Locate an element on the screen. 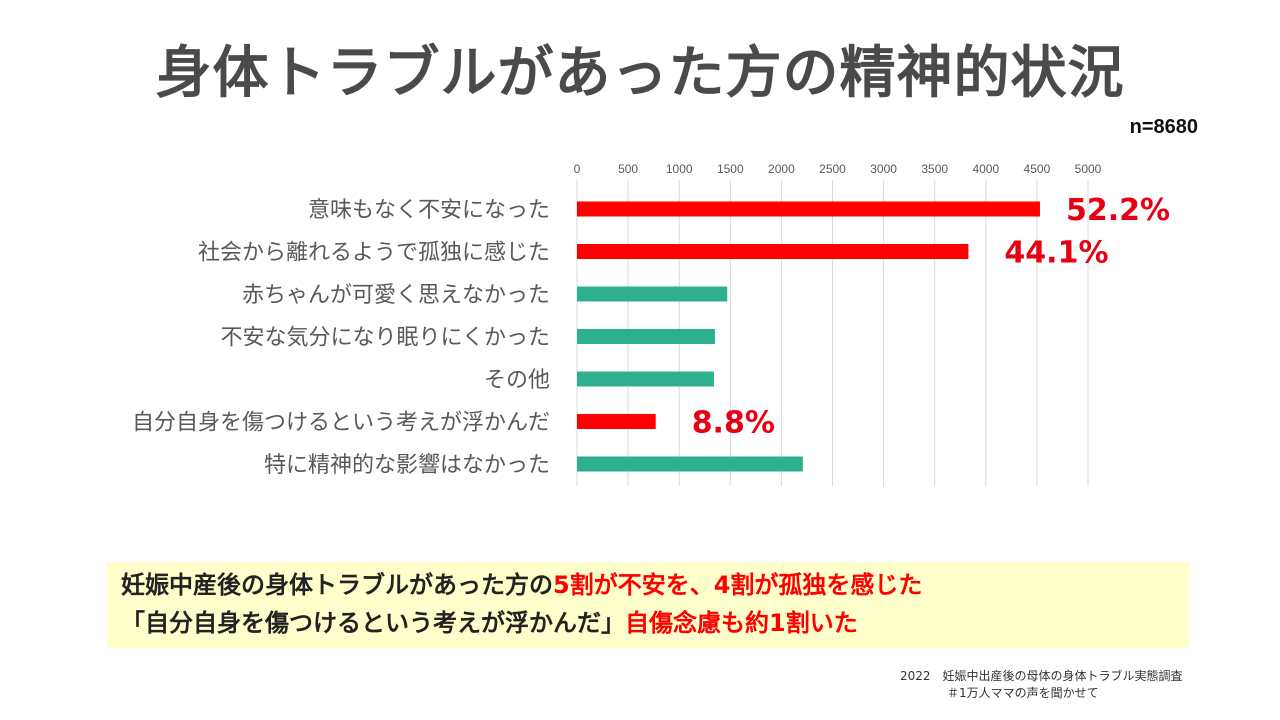  x-tick-label: 1500 is located at coordinates (730, 169).